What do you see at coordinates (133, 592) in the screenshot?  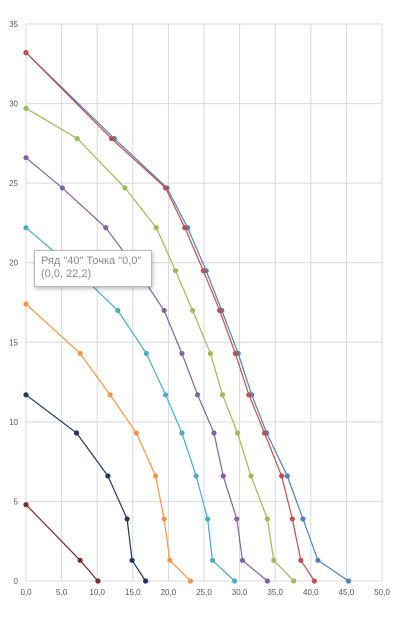 I see `x-tick-label: 15,0` at bounding box center [133, 592].